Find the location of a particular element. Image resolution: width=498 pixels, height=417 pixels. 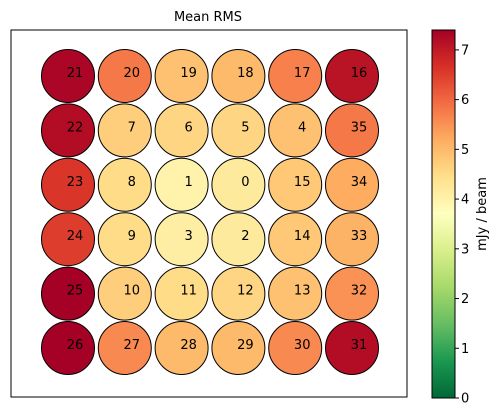

beam-label-18: 18 is located at coordinates (245, 73).